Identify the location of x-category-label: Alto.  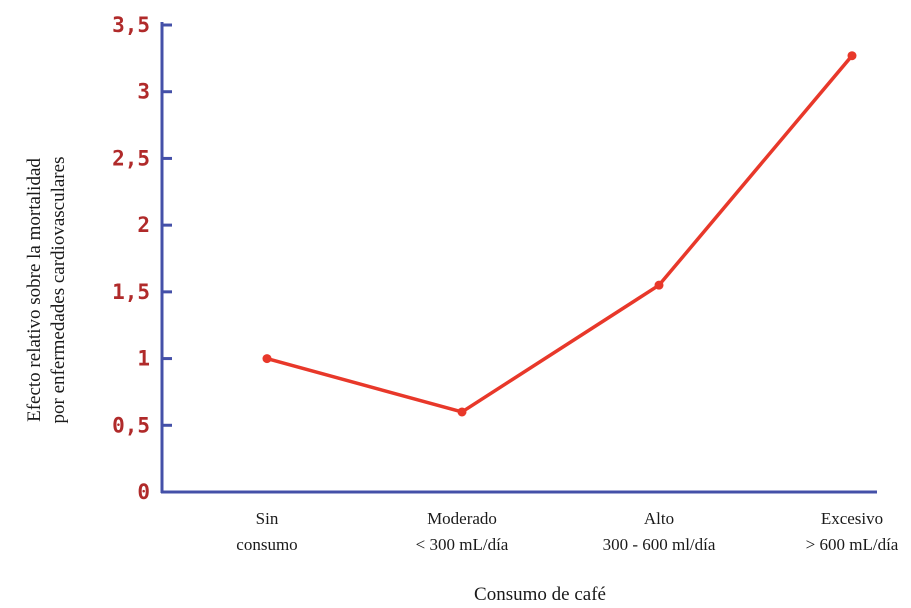
(659, 518).